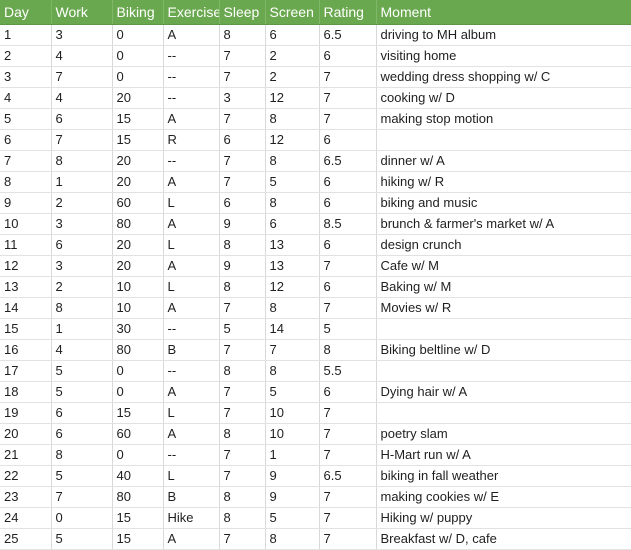  What do you see at coordinates (503, 434) in the screenshot?
I see `cell-moment: poetry slam` at bounding box center [503, 434].